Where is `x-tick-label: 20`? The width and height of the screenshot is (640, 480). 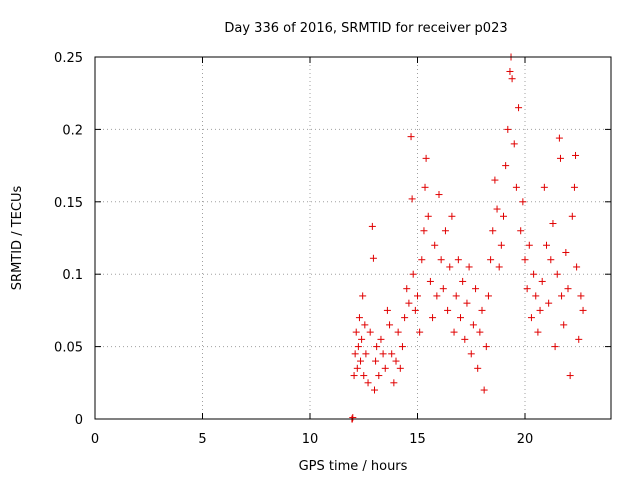 x-tick-label: 20 is located at coordinates (525, 439).